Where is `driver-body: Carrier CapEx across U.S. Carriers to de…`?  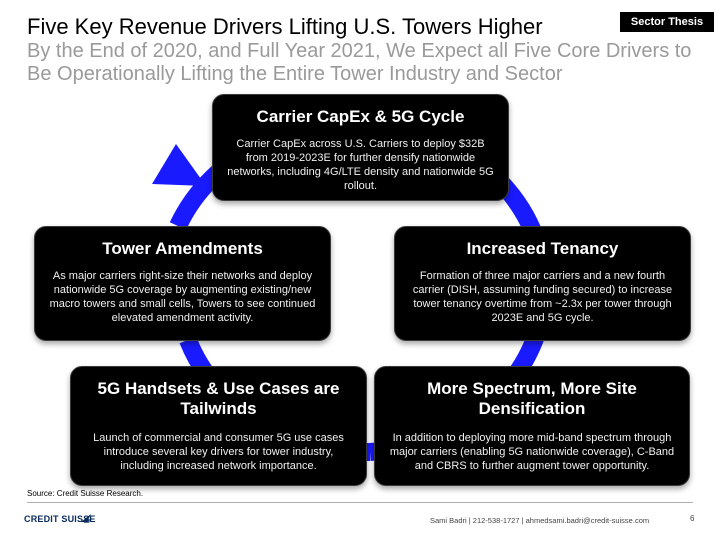
driver-body: Carrier CapEx across U.S. Carriers to de… is located at coordinates (360, 165).